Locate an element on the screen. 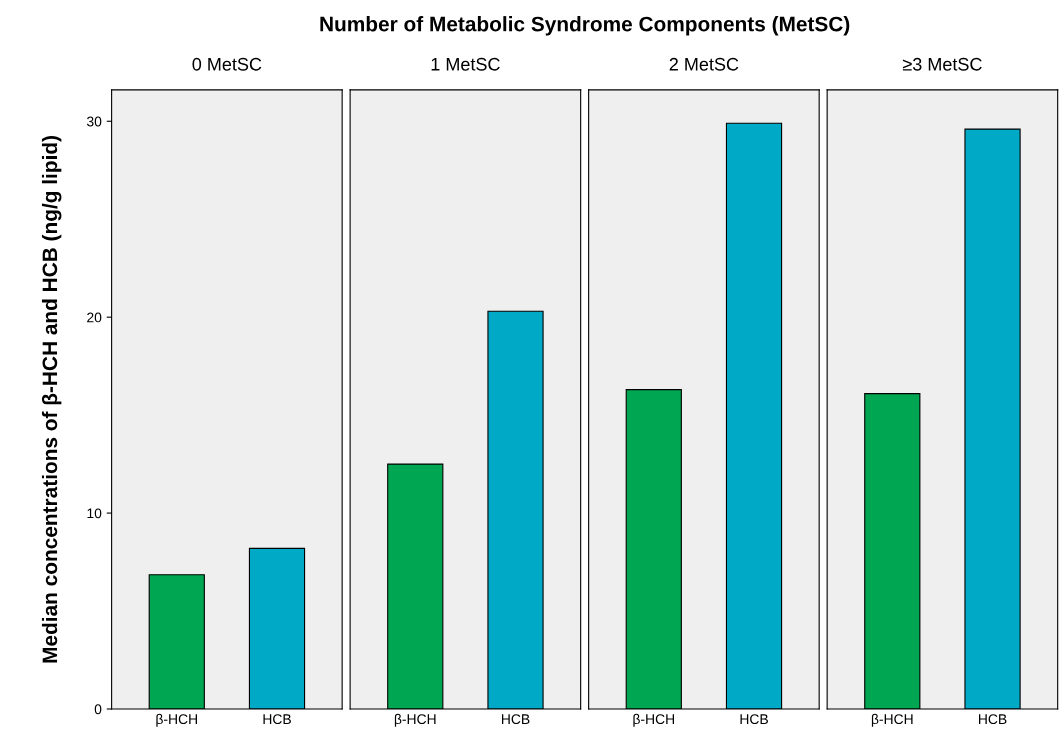 Image resolution: width=1063 pixels, height=737 pixels. y-axis-title: Median concentrations of β-HCH and HCB (ng/g lipid) is located at coordinates (51, 399).